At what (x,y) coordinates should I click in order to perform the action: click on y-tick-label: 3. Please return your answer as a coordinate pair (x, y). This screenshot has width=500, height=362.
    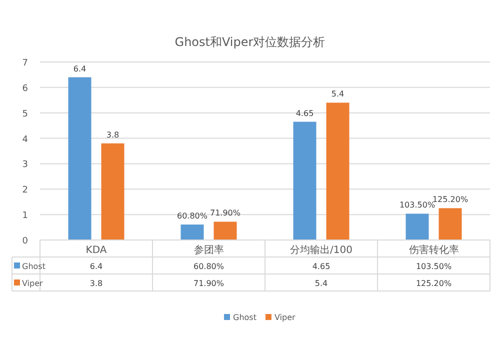
    Looking at the image, I should click on (25, 165).